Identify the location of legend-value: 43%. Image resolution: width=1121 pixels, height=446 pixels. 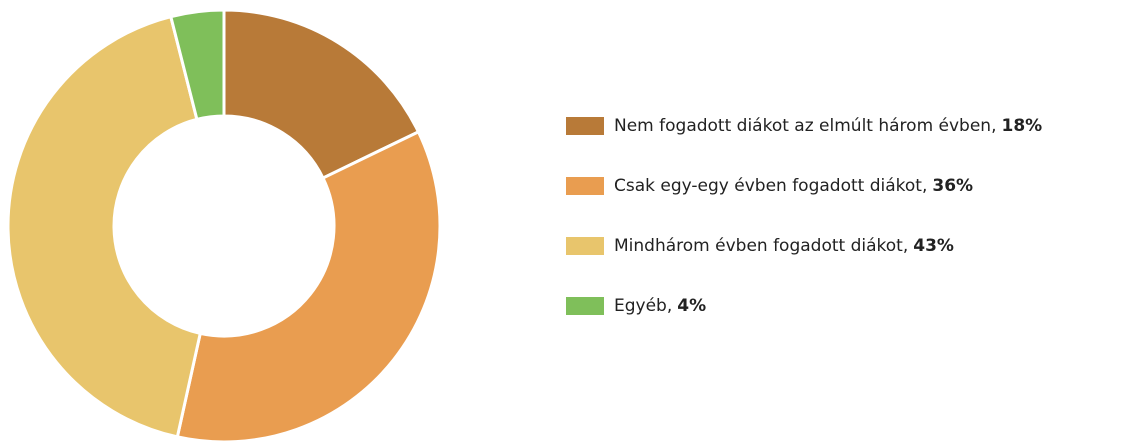
(933, 246).